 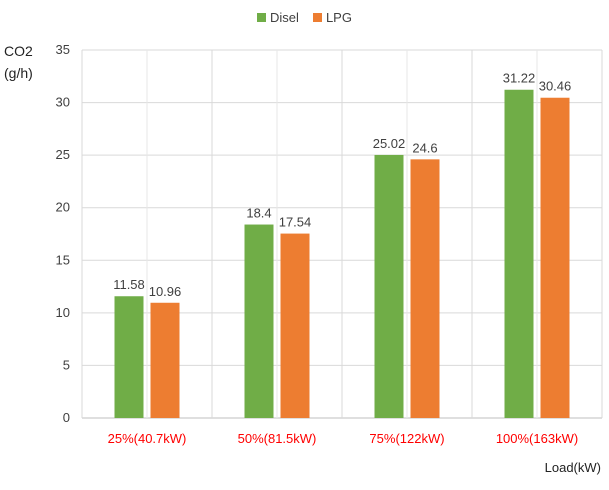 What do you see at coordinates (338, 17) in the screenshot?
I see `legend-label-lpg: LPG` at bounding box center [338, 17].